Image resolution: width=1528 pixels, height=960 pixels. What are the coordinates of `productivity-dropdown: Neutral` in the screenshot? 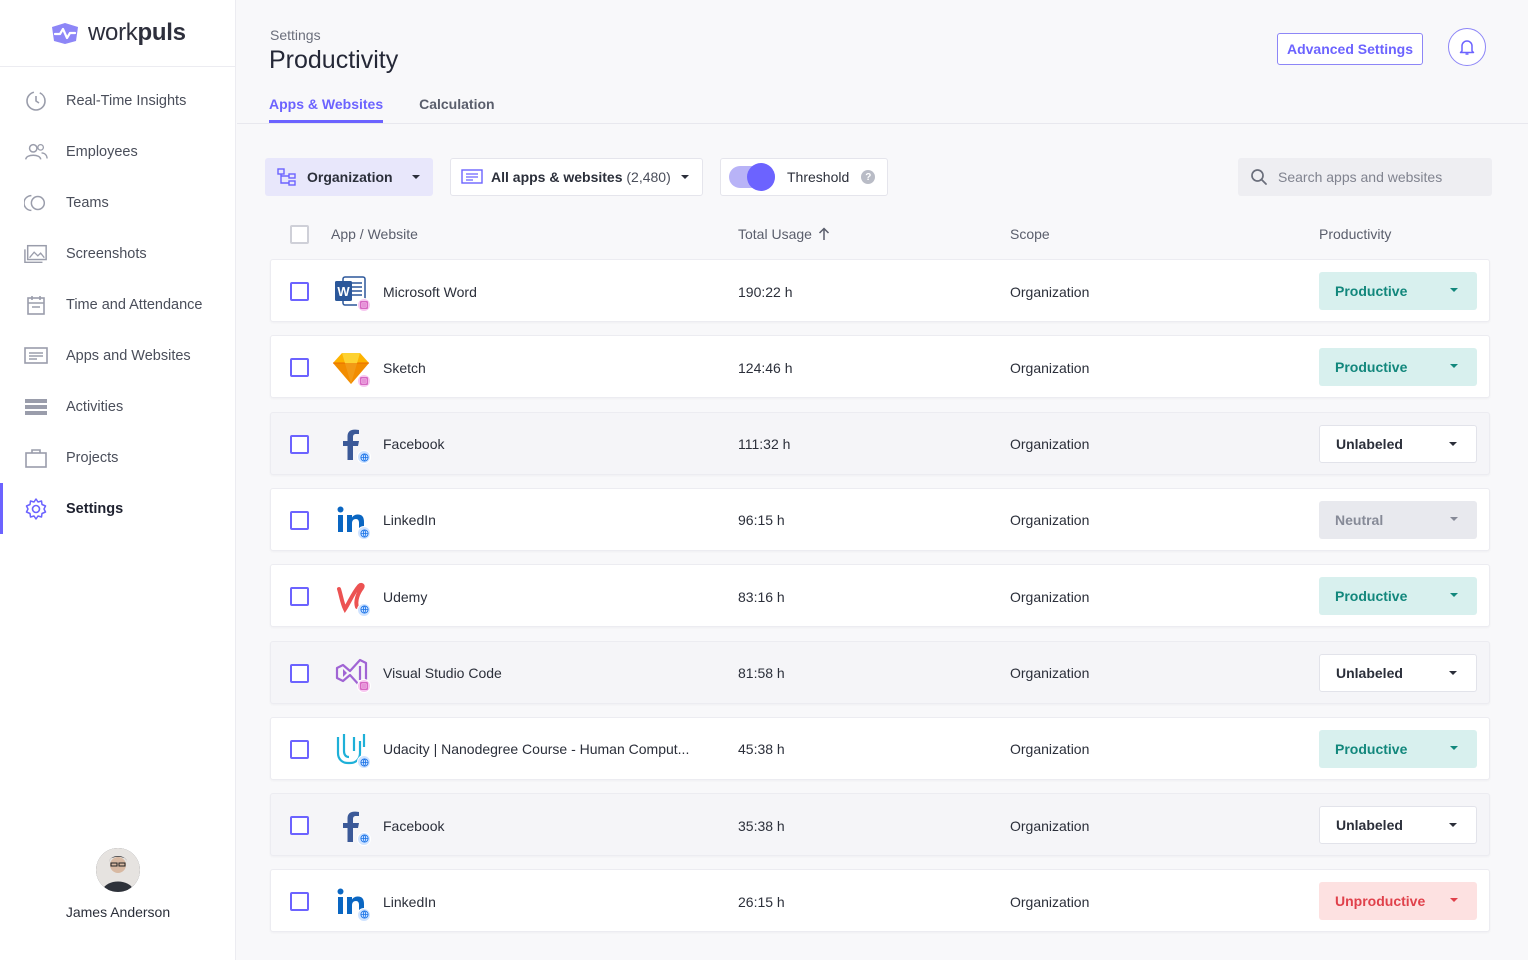 It's located at (1398, 519).